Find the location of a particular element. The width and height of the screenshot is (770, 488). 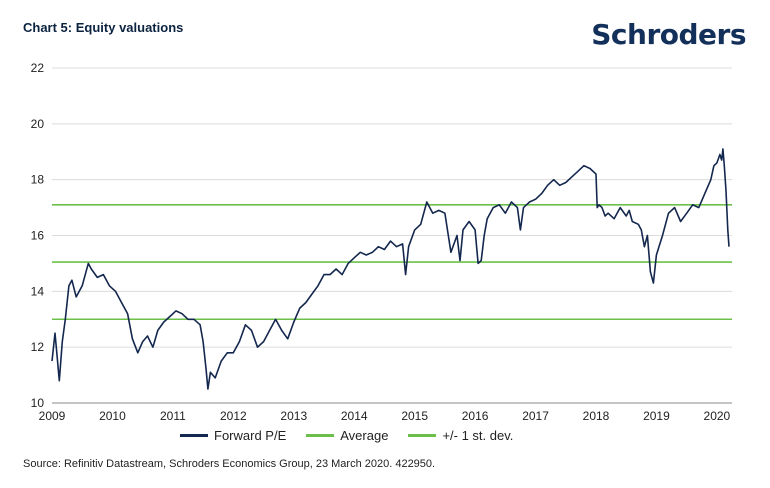

x-tick-label-2009: 2009 is located at coordinates (52, 416).